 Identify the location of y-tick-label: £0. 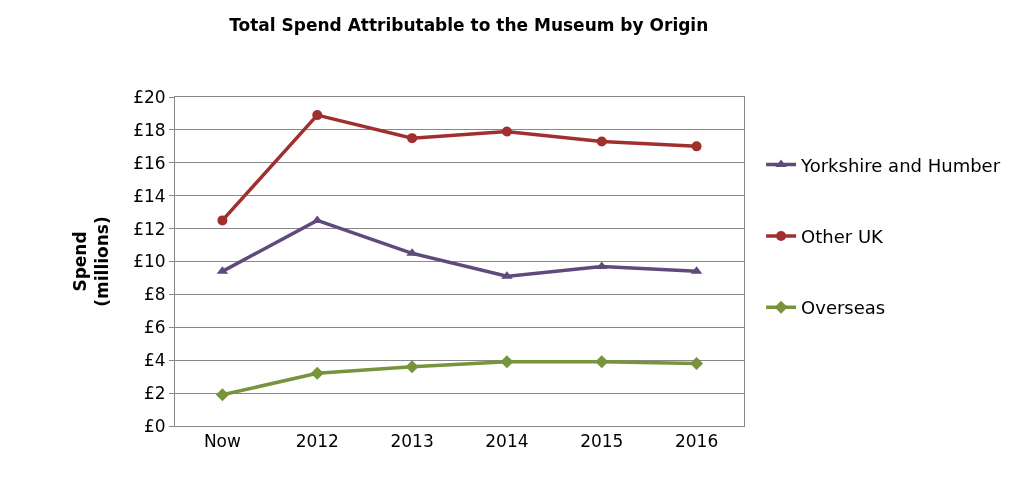
(154, 425).